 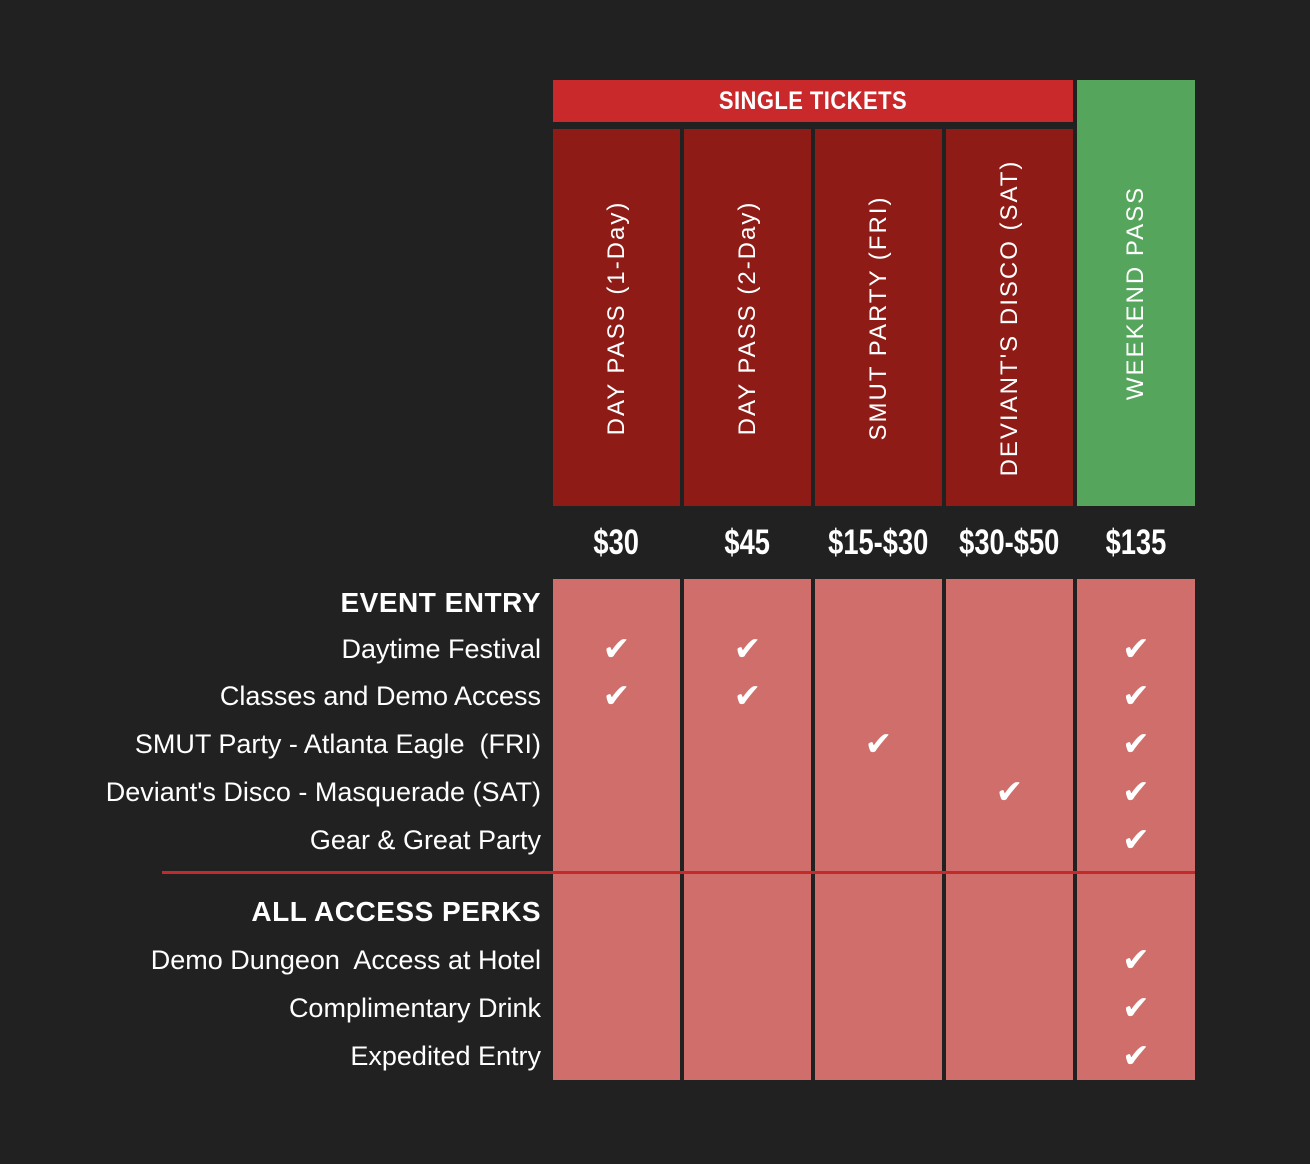 I want to click on price-value: $30-$50, so click(x=1009, y=542).